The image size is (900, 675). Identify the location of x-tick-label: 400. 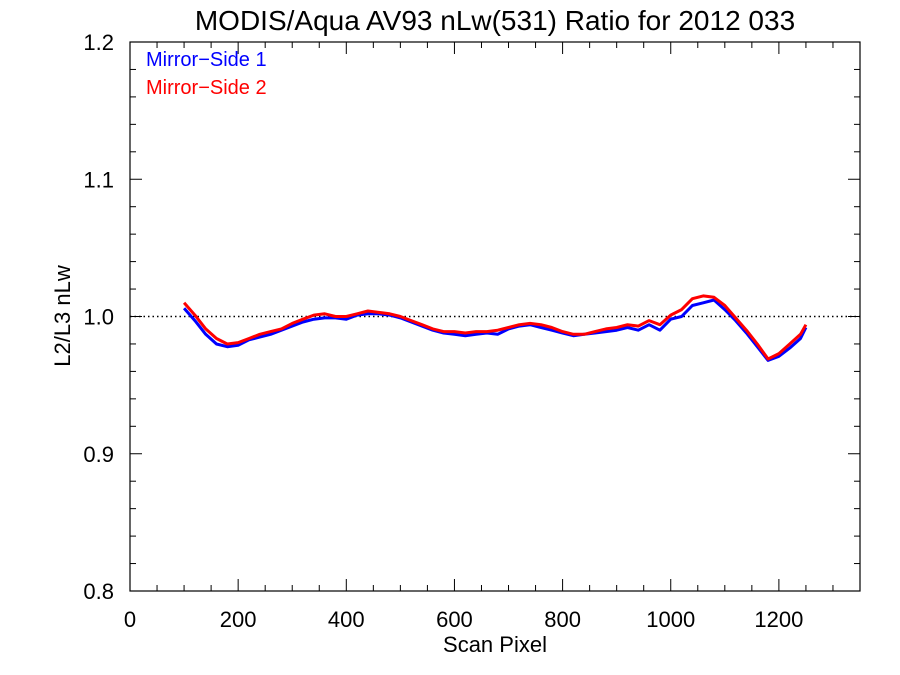
(346, 619).